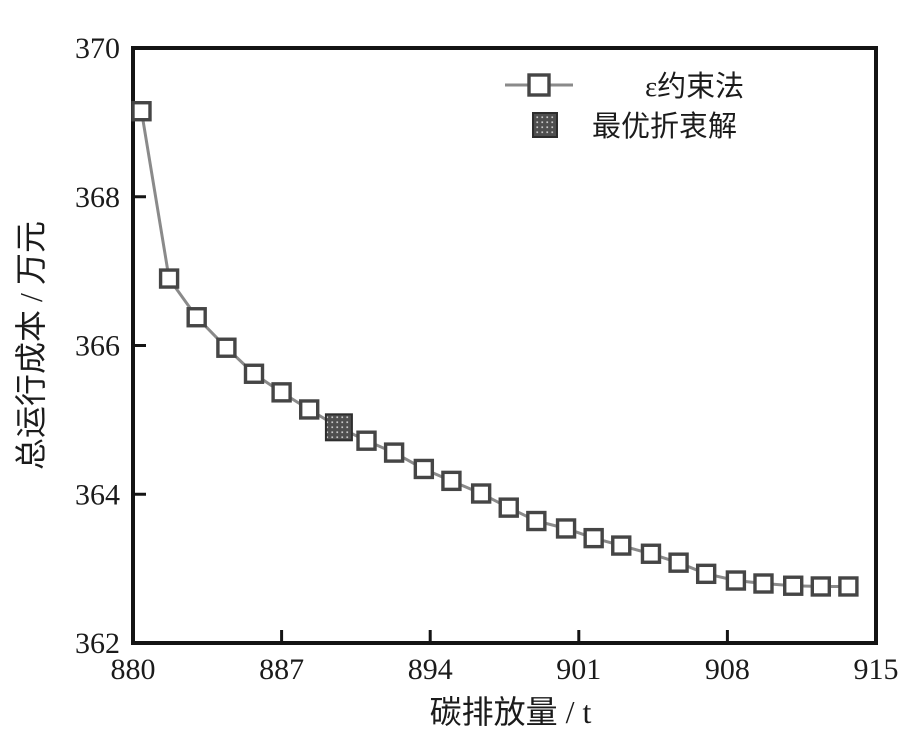  Describe the element at coordinates (338, 427) in the screenshot. I see `compromise-solution-marker` at that location.